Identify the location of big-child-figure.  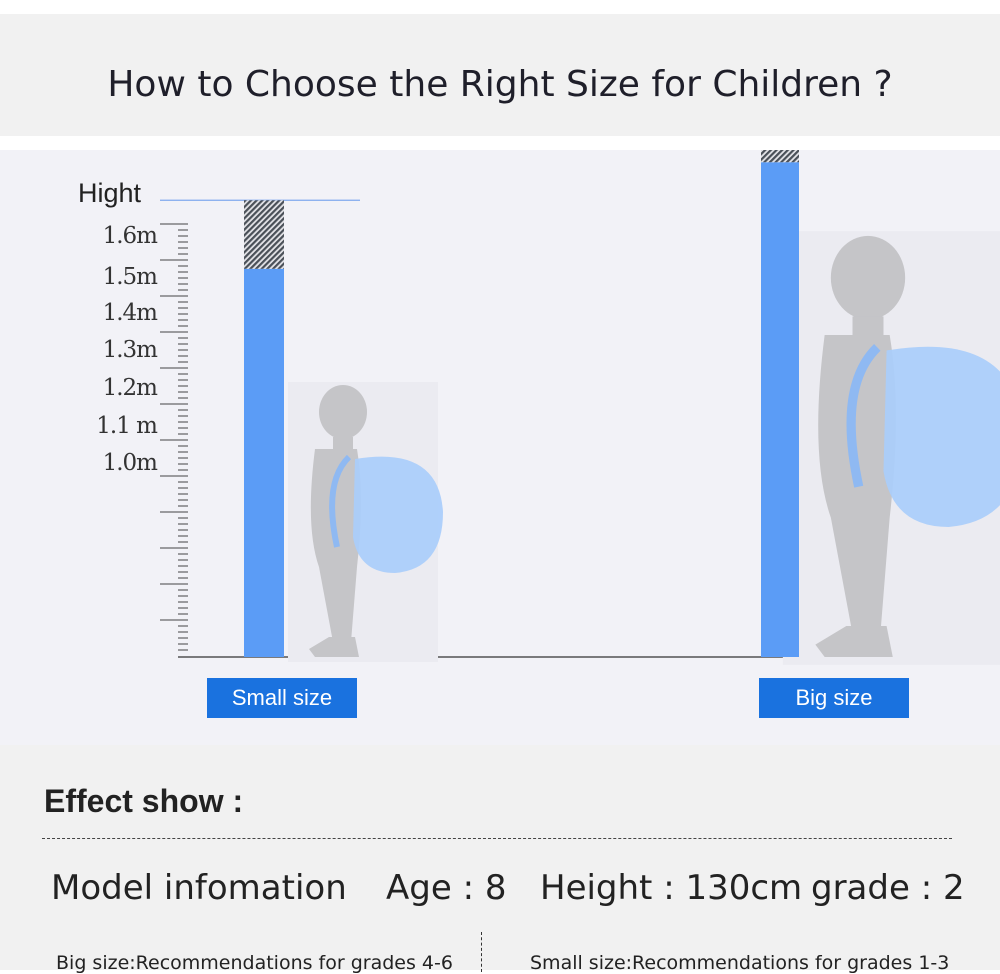
(891, 448).